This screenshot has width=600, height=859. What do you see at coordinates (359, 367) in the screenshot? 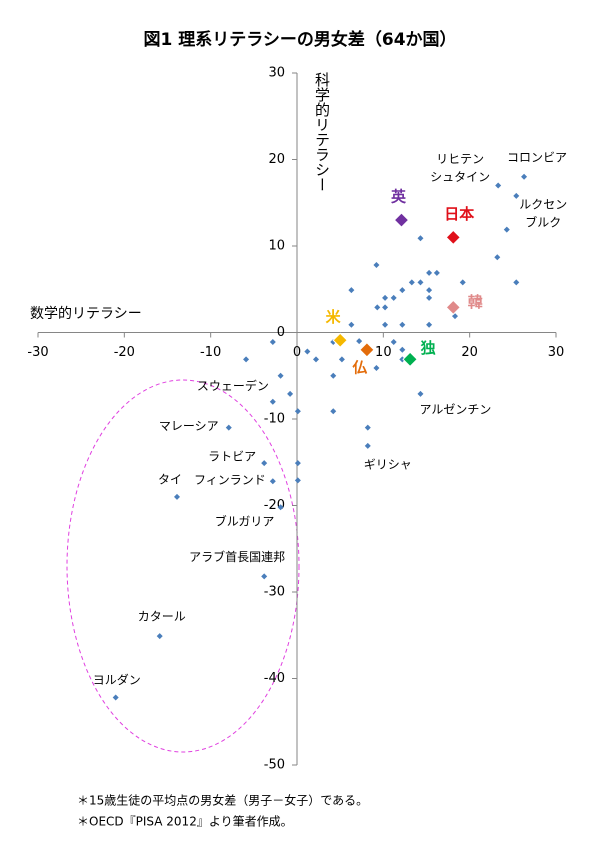
I see `highlight-label: 仏` at bounding box center [359, 367].